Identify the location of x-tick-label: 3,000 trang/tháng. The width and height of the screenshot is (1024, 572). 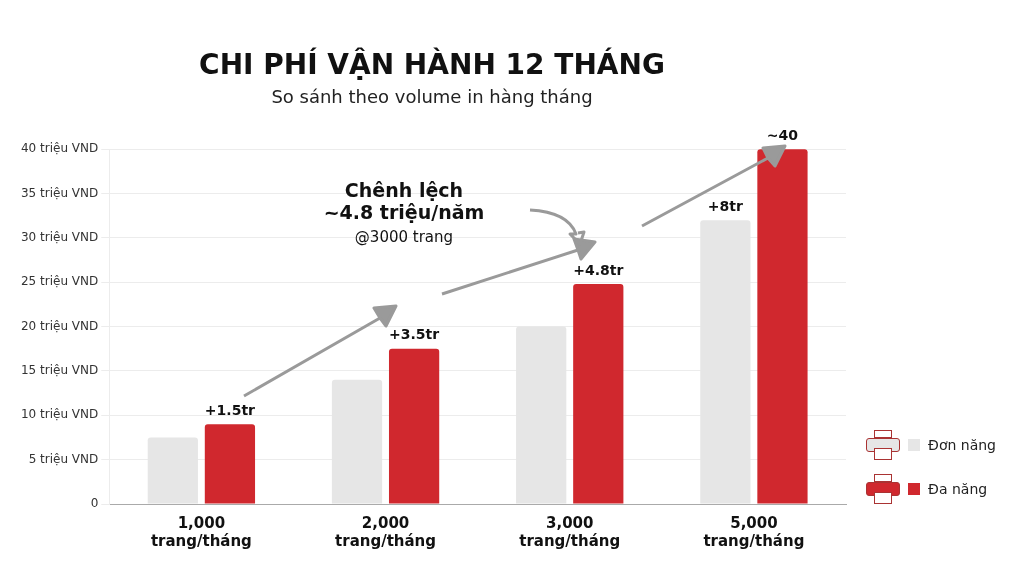
(570, 531).